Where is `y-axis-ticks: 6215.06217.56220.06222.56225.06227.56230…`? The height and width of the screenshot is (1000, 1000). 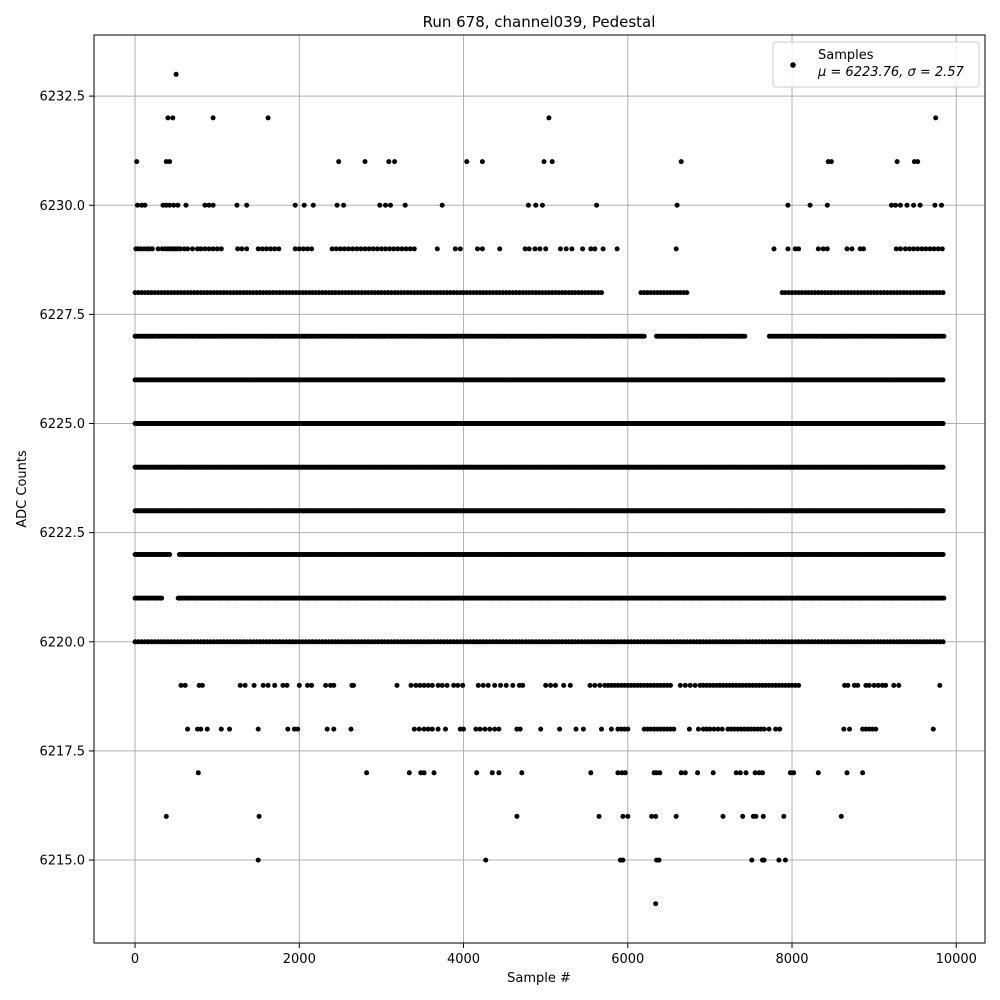
y-axis-ticks: 6215.06217.56220.06222.56225.06227.56230… is located at coordinates (67, 479).